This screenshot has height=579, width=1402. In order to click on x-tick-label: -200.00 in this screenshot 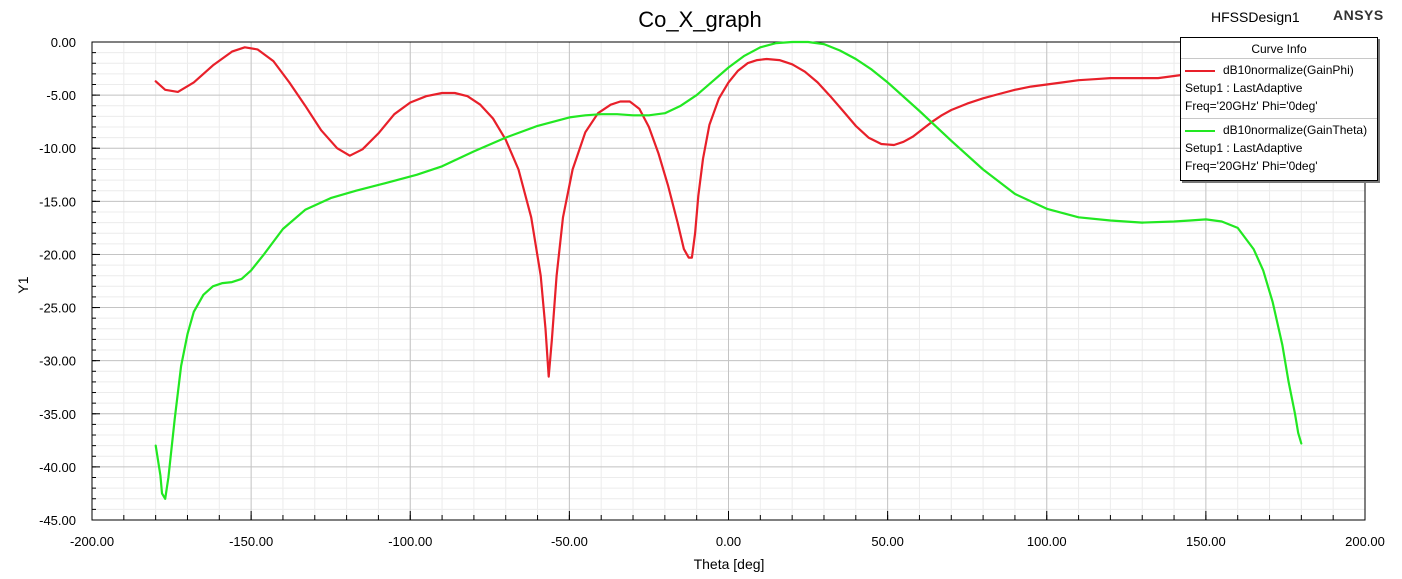, I will do `click(92, 541)`.